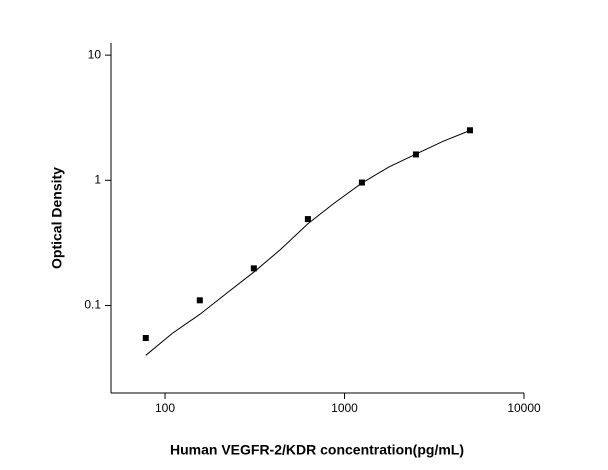 The image size is (608, 470). What do you see at coordinates (95, 54) in the screenshot?
I see `y-tick-label: 10` at bounding box center [95, 54].